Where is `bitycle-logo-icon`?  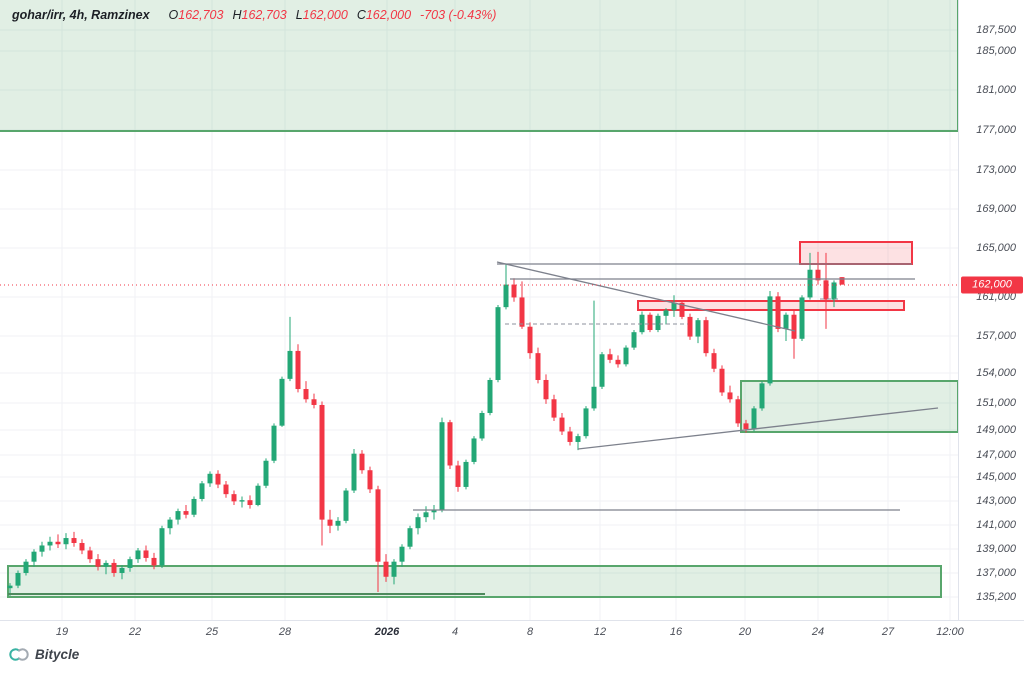 bitycle-logo-icon is located at coordinates (19, 654).